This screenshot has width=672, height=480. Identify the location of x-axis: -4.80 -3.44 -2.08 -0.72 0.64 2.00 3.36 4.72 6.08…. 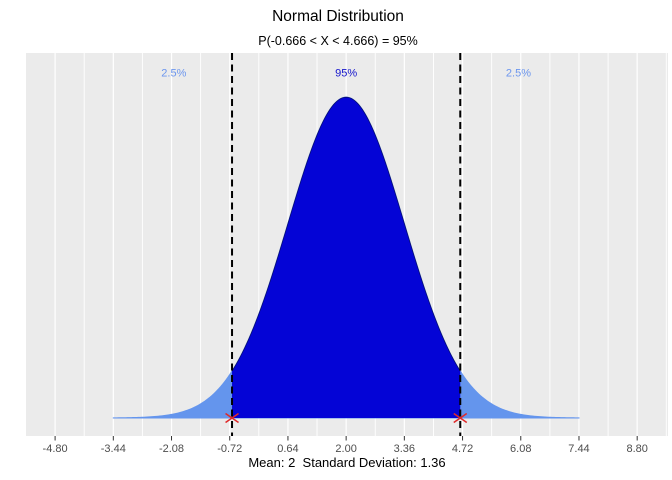
(345, 445).